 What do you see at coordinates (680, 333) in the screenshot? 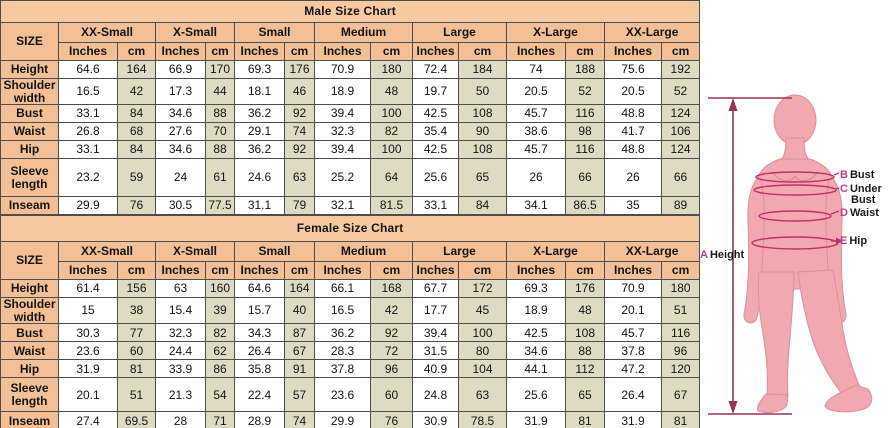
I see `cm-value: 116` at bounding box center [680, 333].